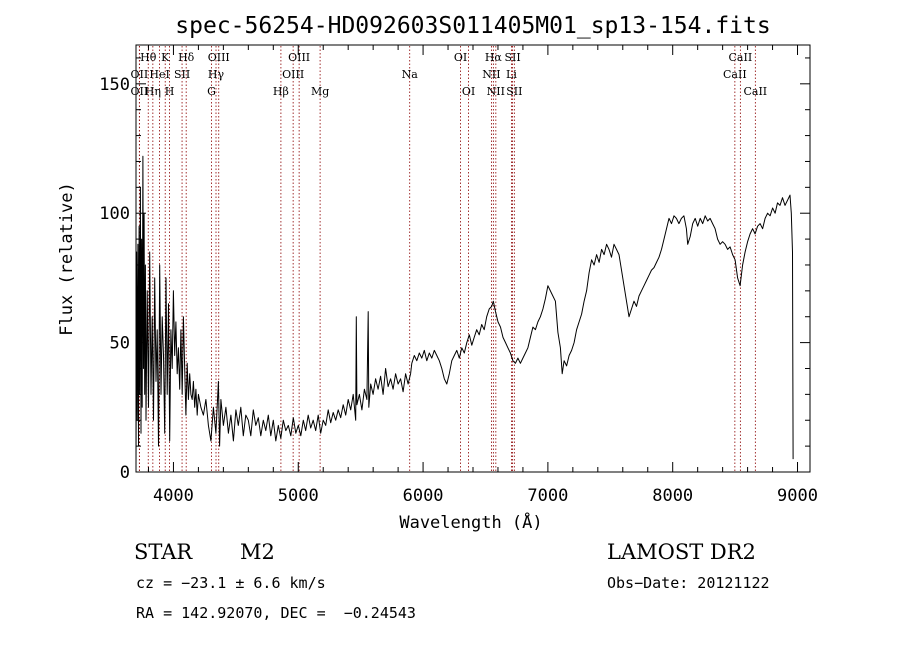  What do you see at coordinates (470, 522) in the screenshot?
I see `x-axis-label: Wavelength (Å)` at bounding box center [470, 522].